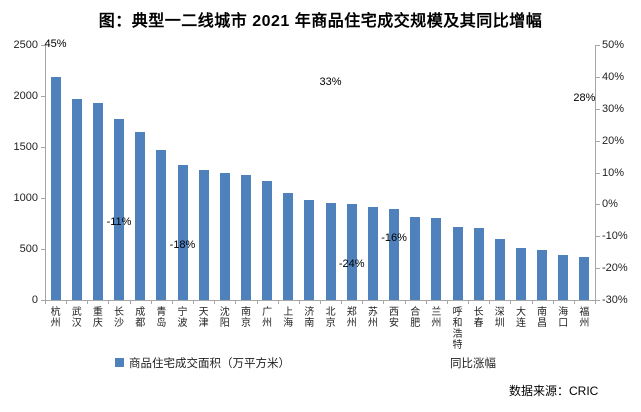 The image size is (641, 412). What do you see at coordinates (182, 318) in the screenshot?
I see `x-axis-label-宁波: 宁 波` at bounding box center [182, 318].